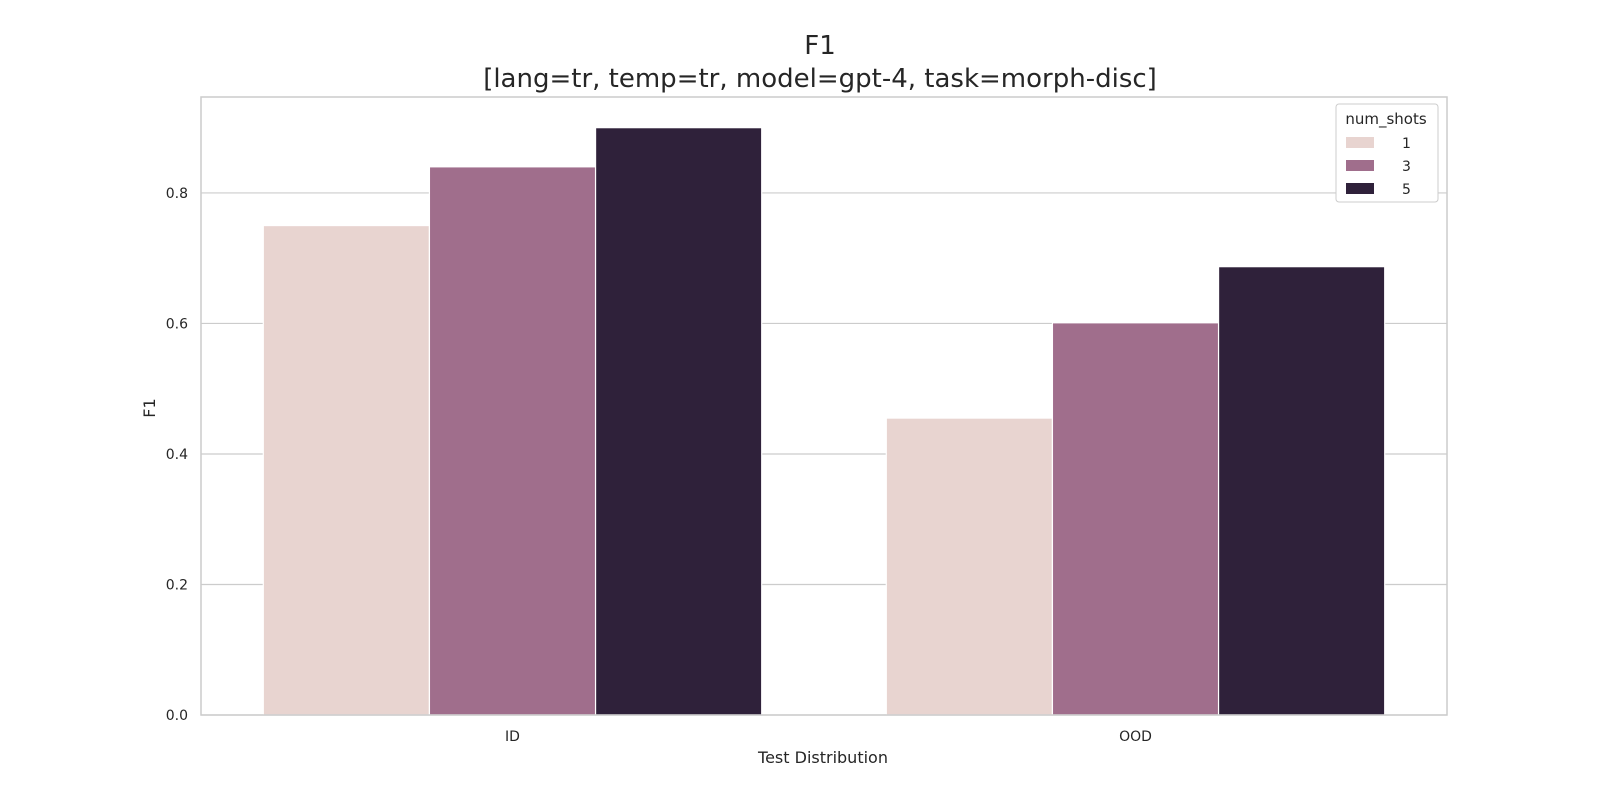  I want to click on y-tick-label: 0.4, so click(177, 455).